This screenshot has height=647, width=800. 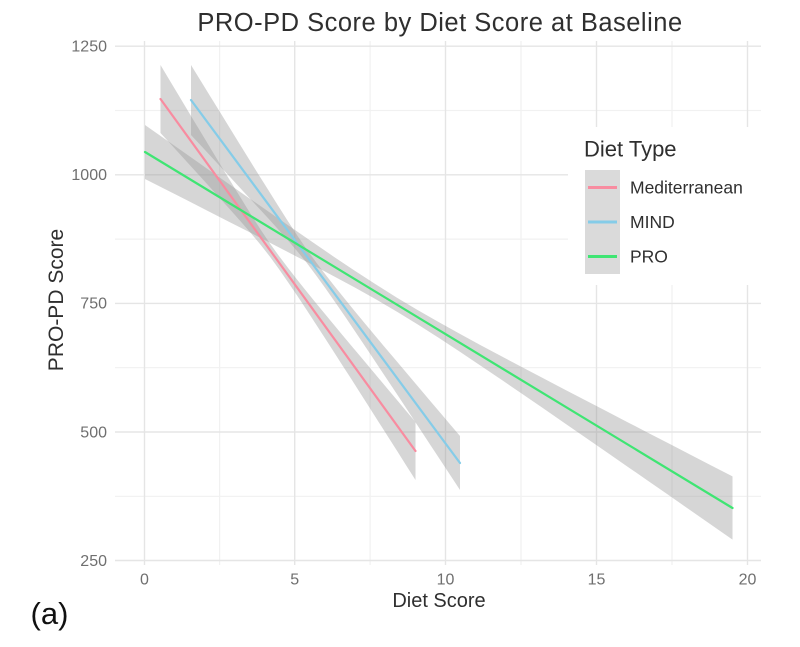 What do you see at coordinates (649, 257) in the screenshot?
I see `svg-text: PRO` at bounding box center [649, 257].